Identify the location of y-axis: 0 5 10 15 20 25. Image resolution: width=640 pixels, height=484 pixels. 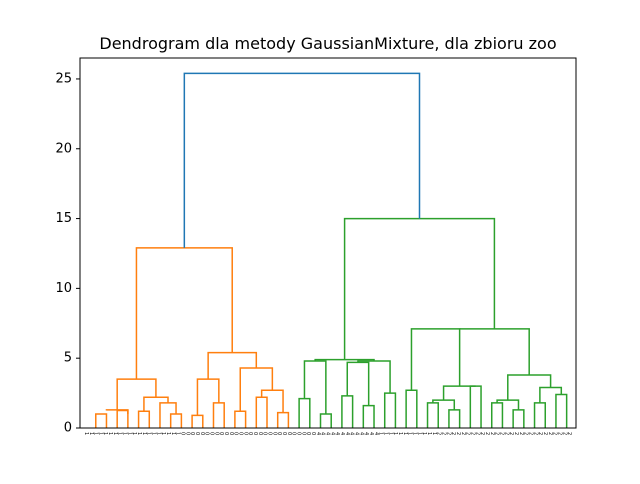
(67, 253).